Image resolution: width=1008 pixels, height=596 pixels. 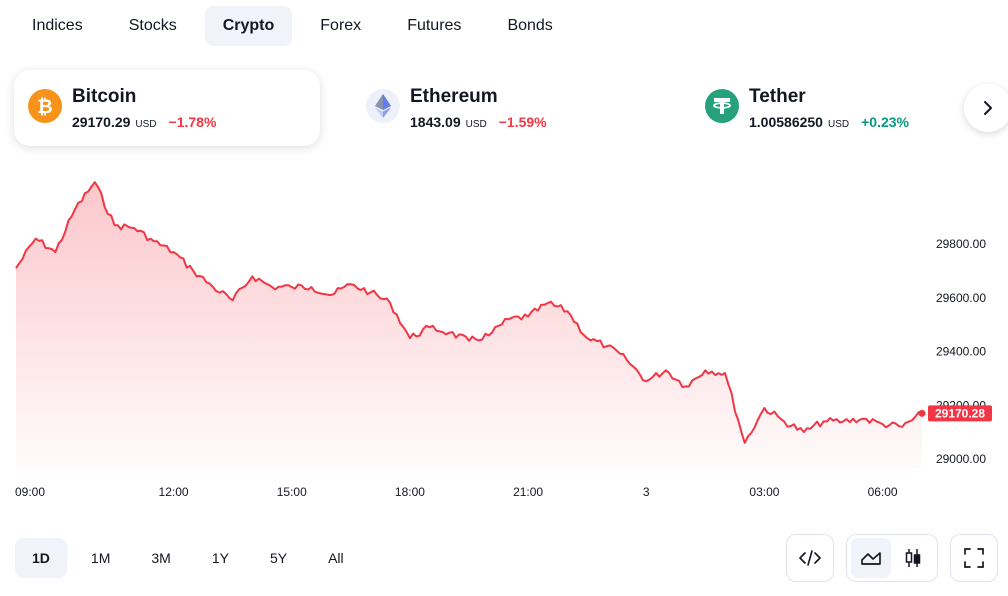 I want to click on candlestick-chart-button, so click(x=913, y=558).